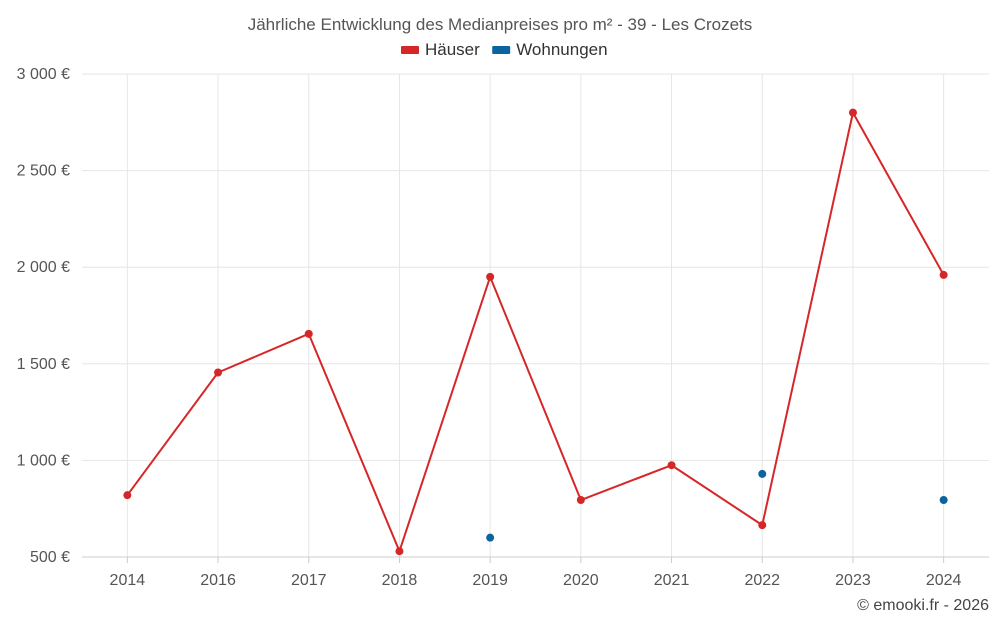  I want to click on x-tick-label: 2023, so click(853, 580).